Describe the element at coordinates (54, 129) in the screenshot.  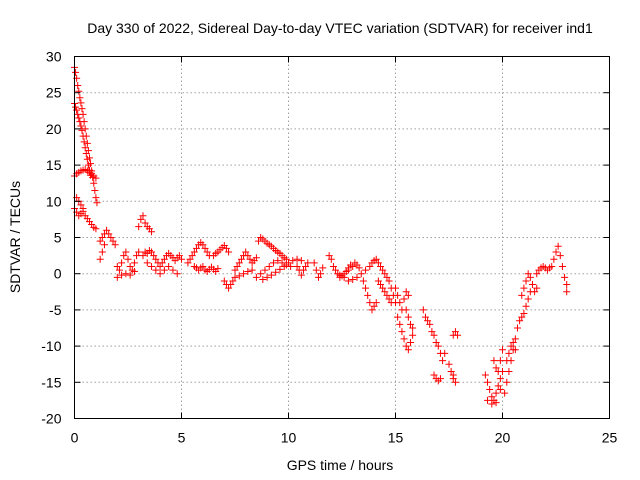
I see `y-tick-label: 20` at that location.